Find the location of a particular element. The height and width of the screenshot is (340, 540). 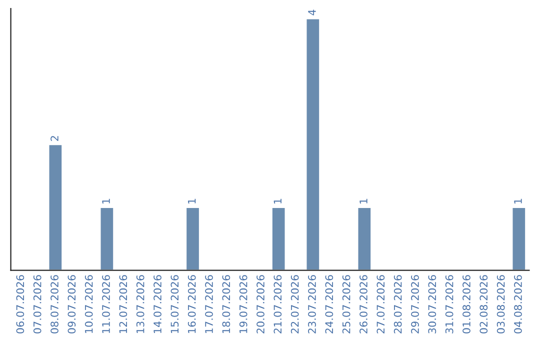

x-tick-label: 26.07.2026 is located at coordinates (364, 304).